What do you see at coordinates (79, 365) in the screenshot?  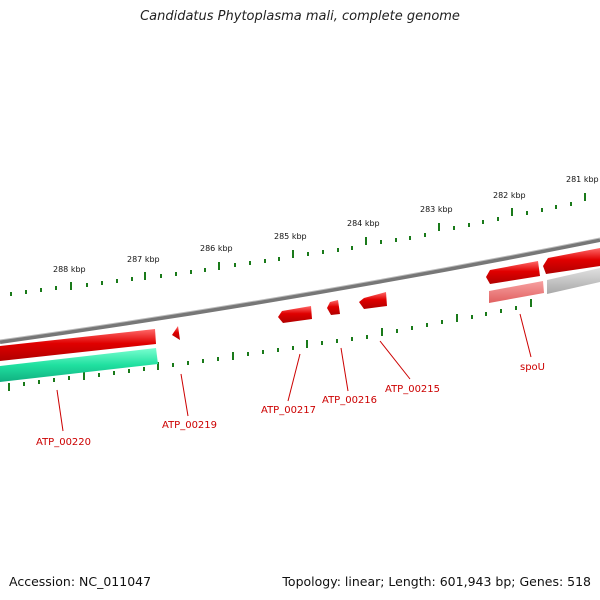 I see `gene-shape-atp00220` at bounding box center [79, 365].